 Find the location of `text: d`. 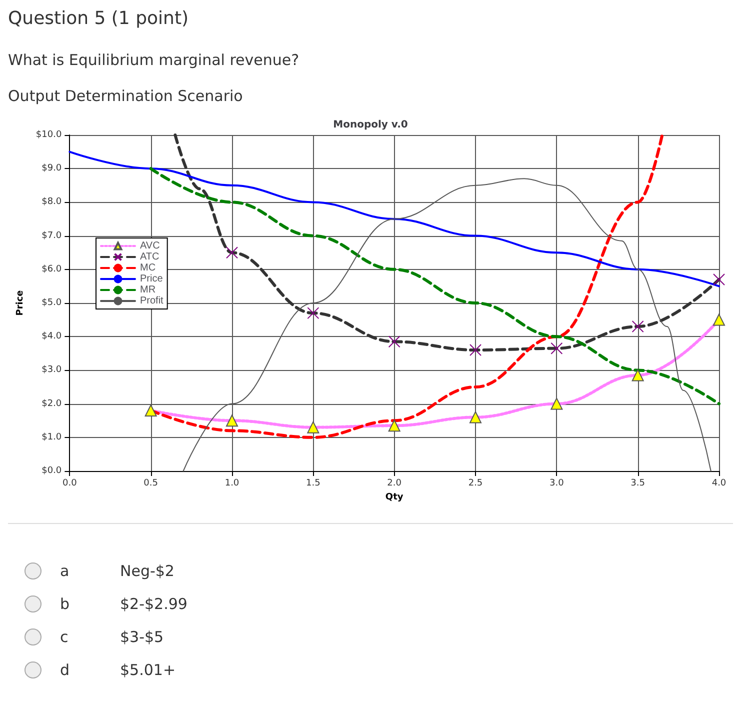

text: d is located at coordinates (65, 669).